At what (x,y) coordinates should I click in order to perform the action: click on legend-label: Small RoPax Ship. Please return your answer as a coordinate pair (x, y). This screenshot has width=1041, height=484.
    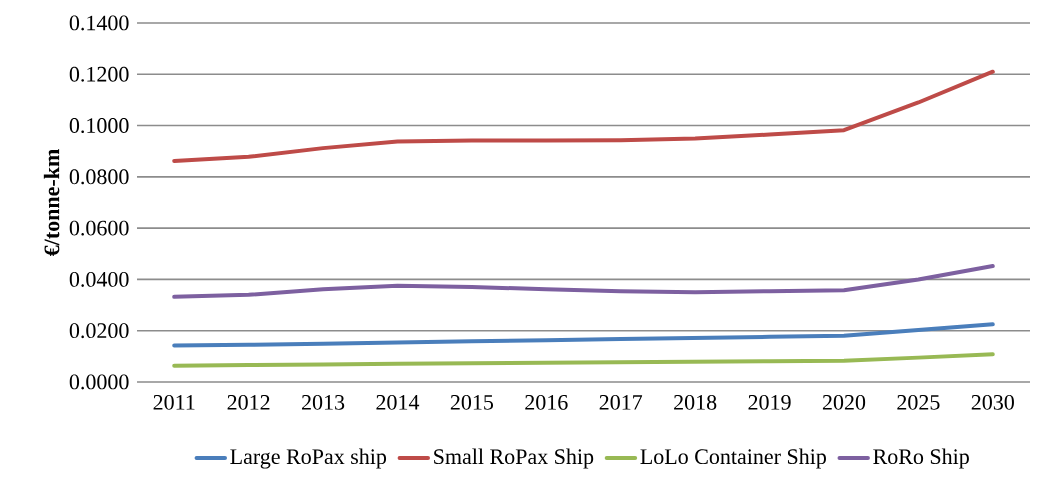
    Looking at the image, I should click on (514, 458).